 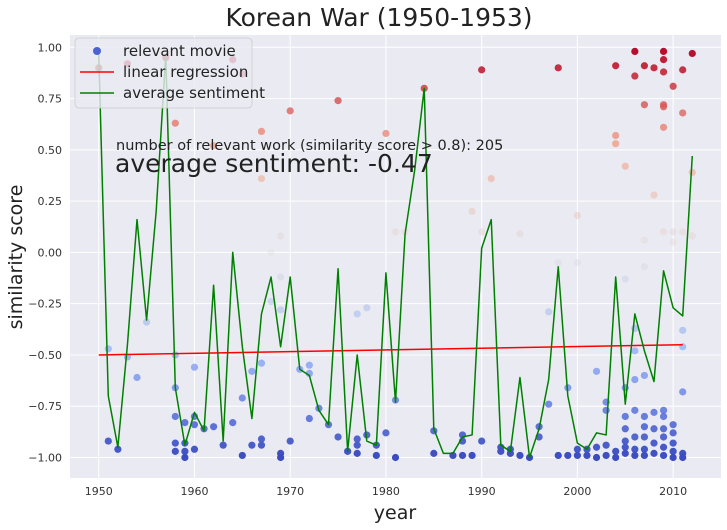 I want to click on y-tick-labels: −1.00 −0.75 −0.50 −0.25 0.00 0.25 0.50 0.75 1.00, so click(x=45, y=252).